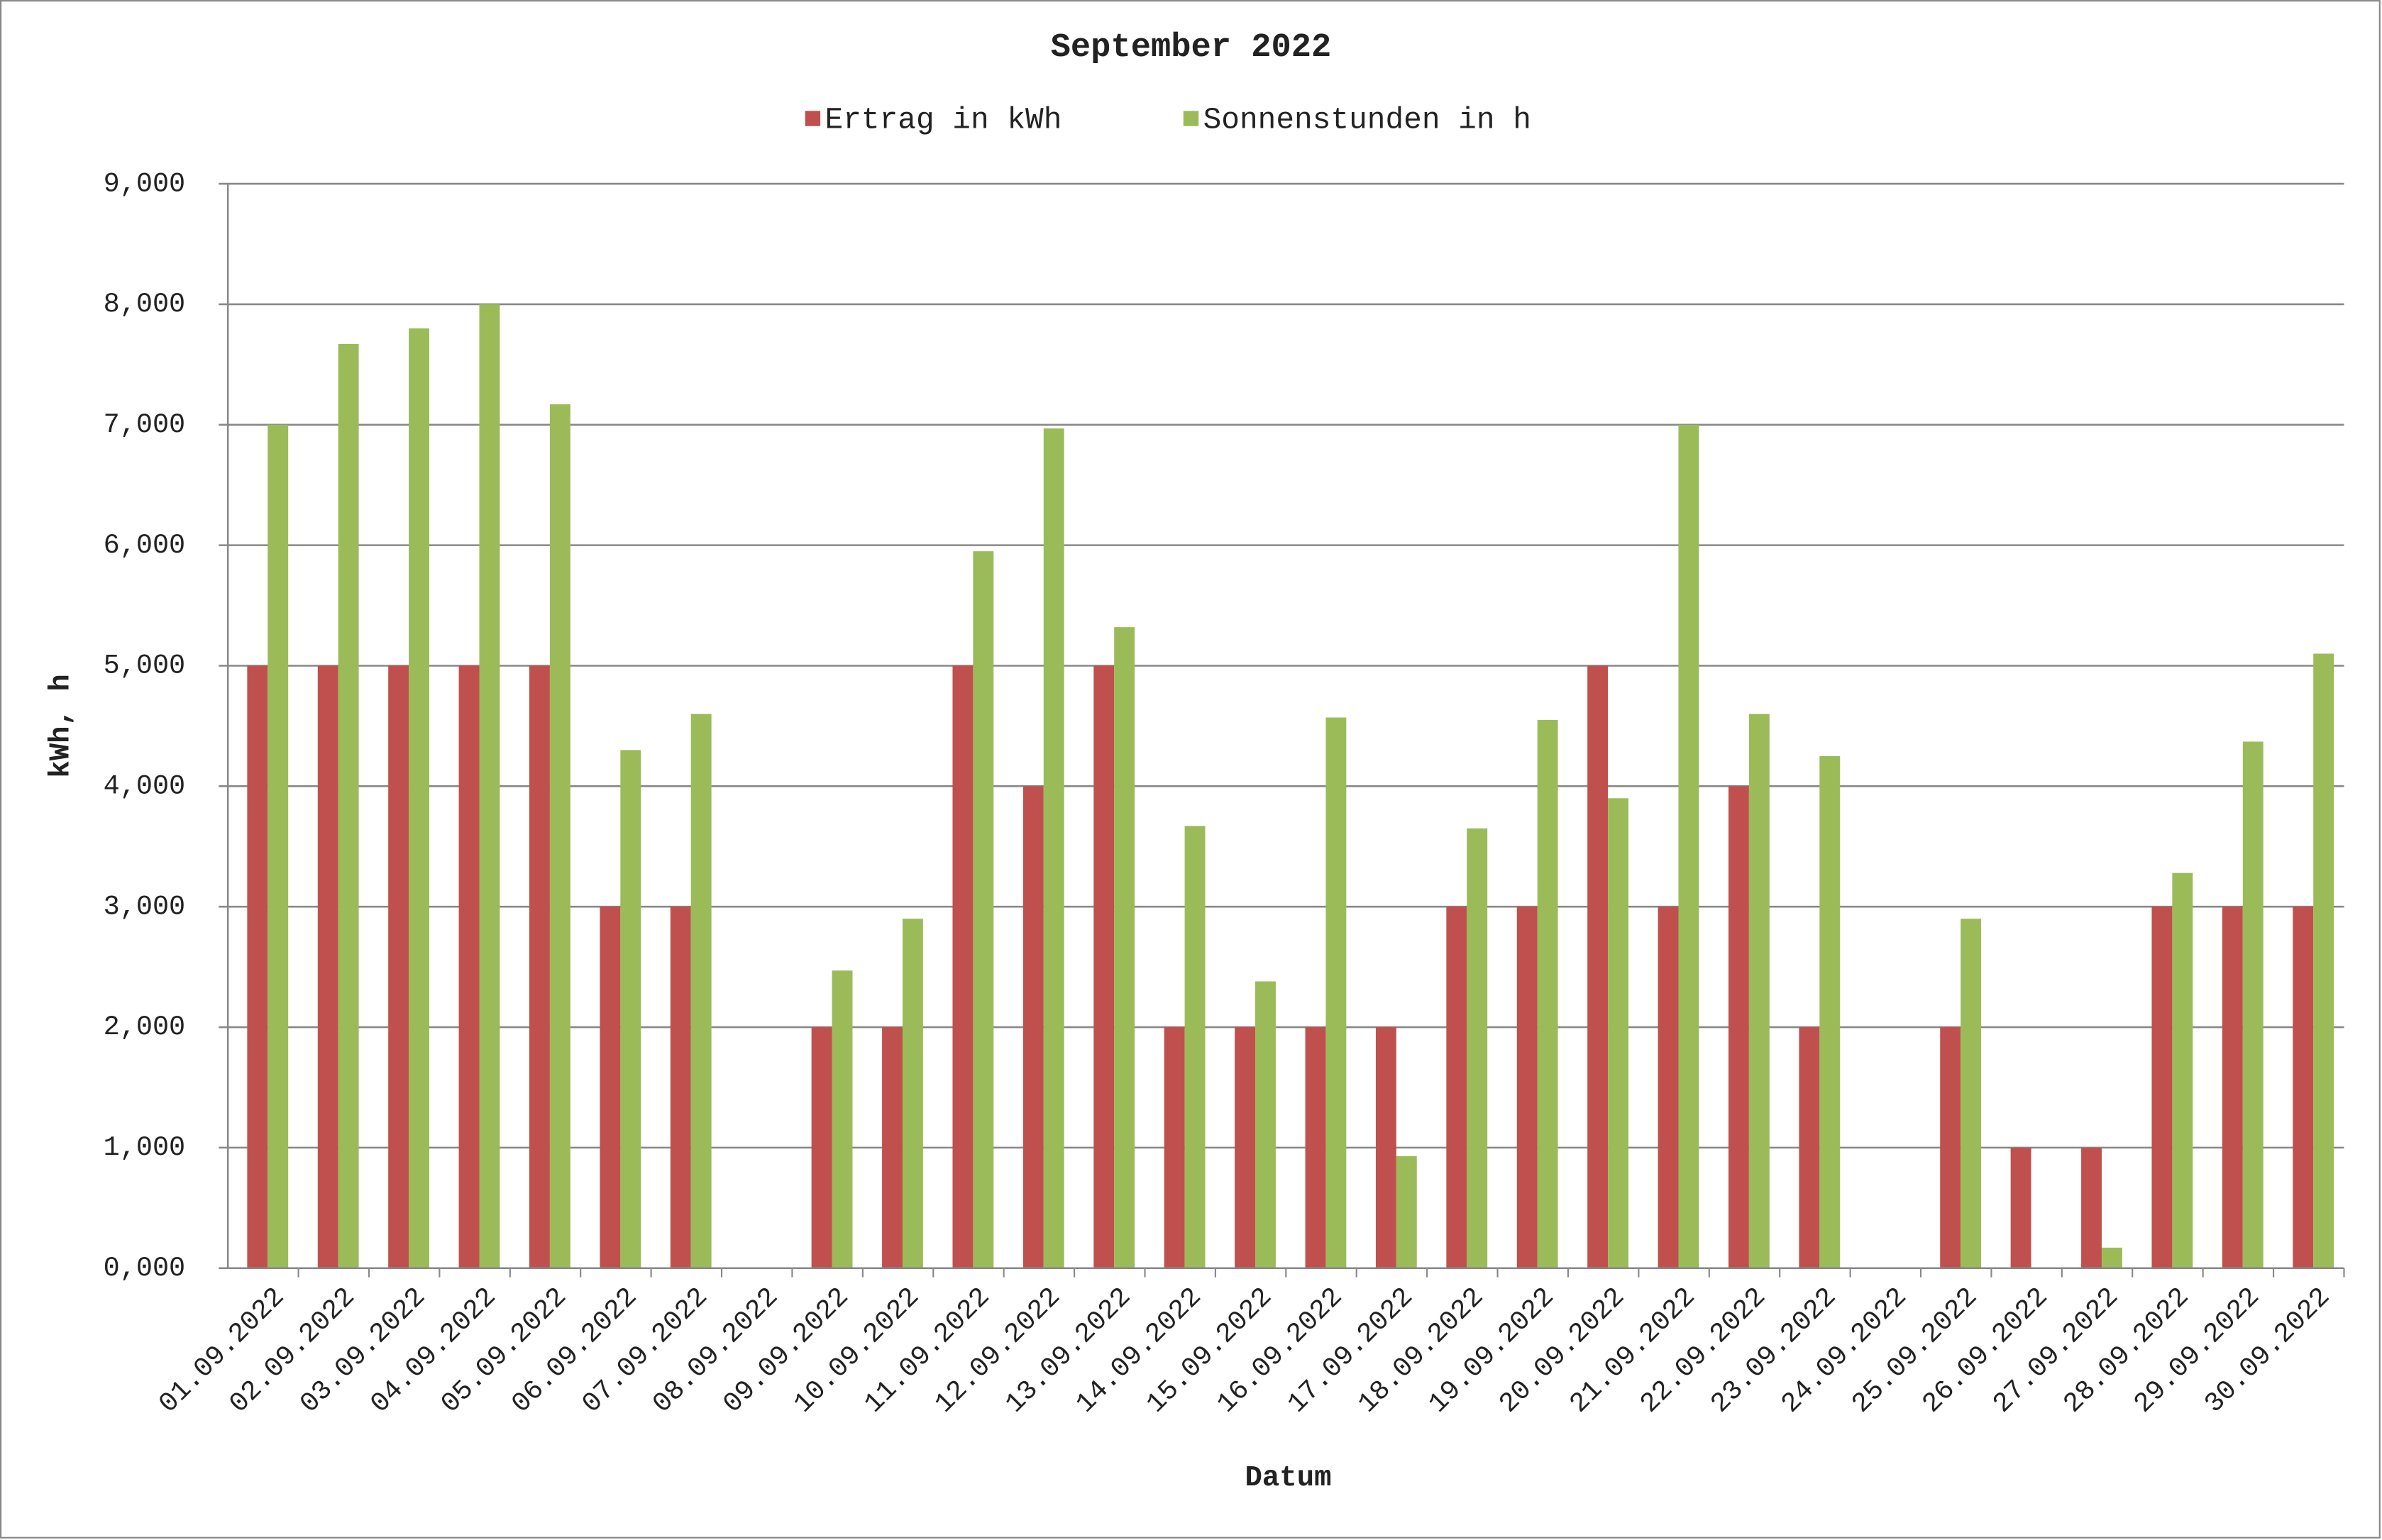 The height and width of the screenshot is (1540, 2382). I want to click on y-tick-label: 4,000, so click(145, 787).